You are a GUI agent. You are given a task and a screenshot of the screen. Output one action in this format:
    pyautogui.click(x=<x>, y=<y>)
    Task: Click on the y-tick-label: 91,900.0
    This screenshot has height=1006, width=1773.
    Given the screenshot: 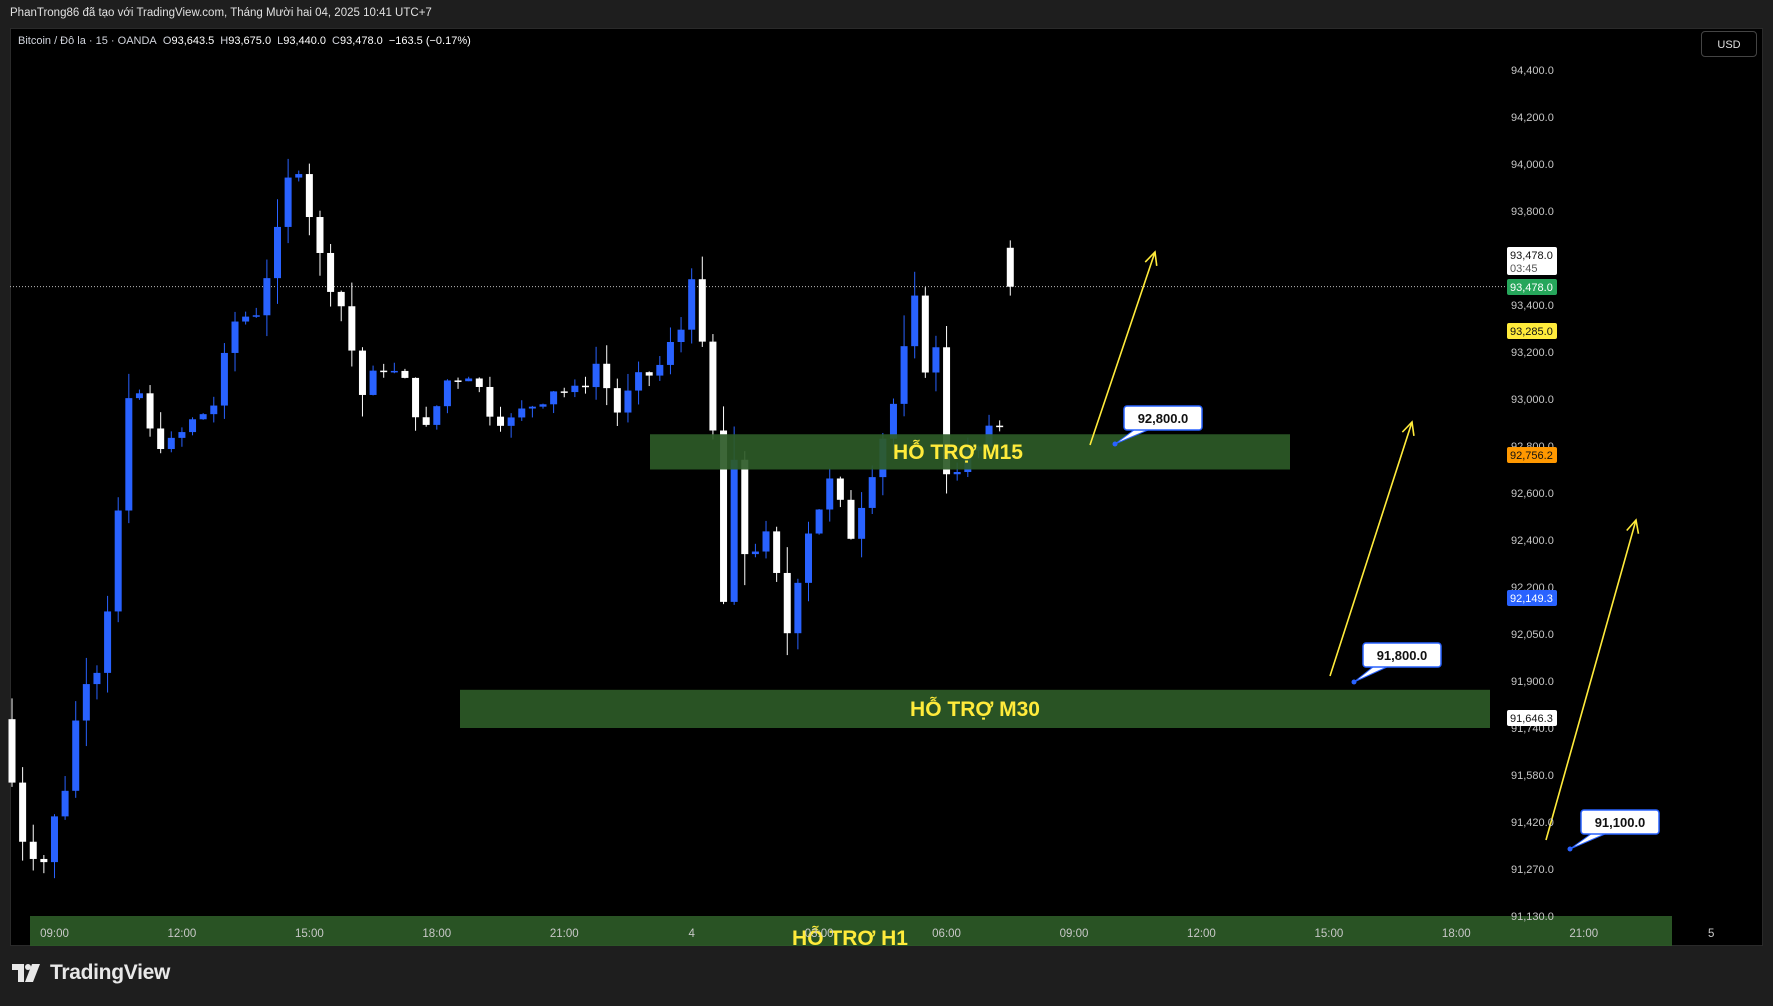 What is the action you would take?
    pyautogui.click(x=1532, y=682)
    